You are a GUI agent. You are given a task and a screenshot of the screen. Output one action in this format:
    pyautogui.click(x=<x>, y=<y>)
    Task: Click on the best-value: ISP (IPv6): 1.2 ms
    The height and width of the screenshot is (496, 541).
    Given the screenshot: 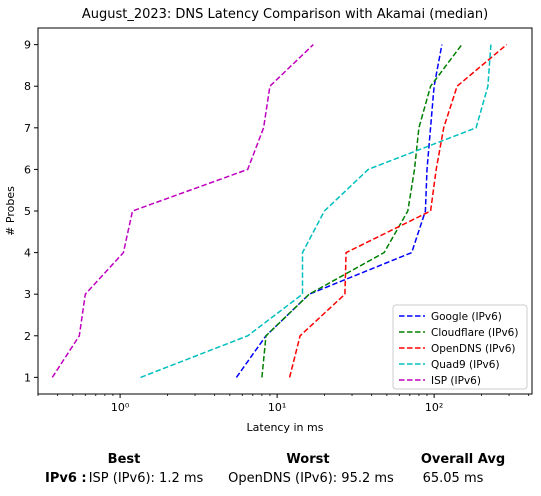 What is the action you would take?
    pyautogui.click(x=146, y=478)
    